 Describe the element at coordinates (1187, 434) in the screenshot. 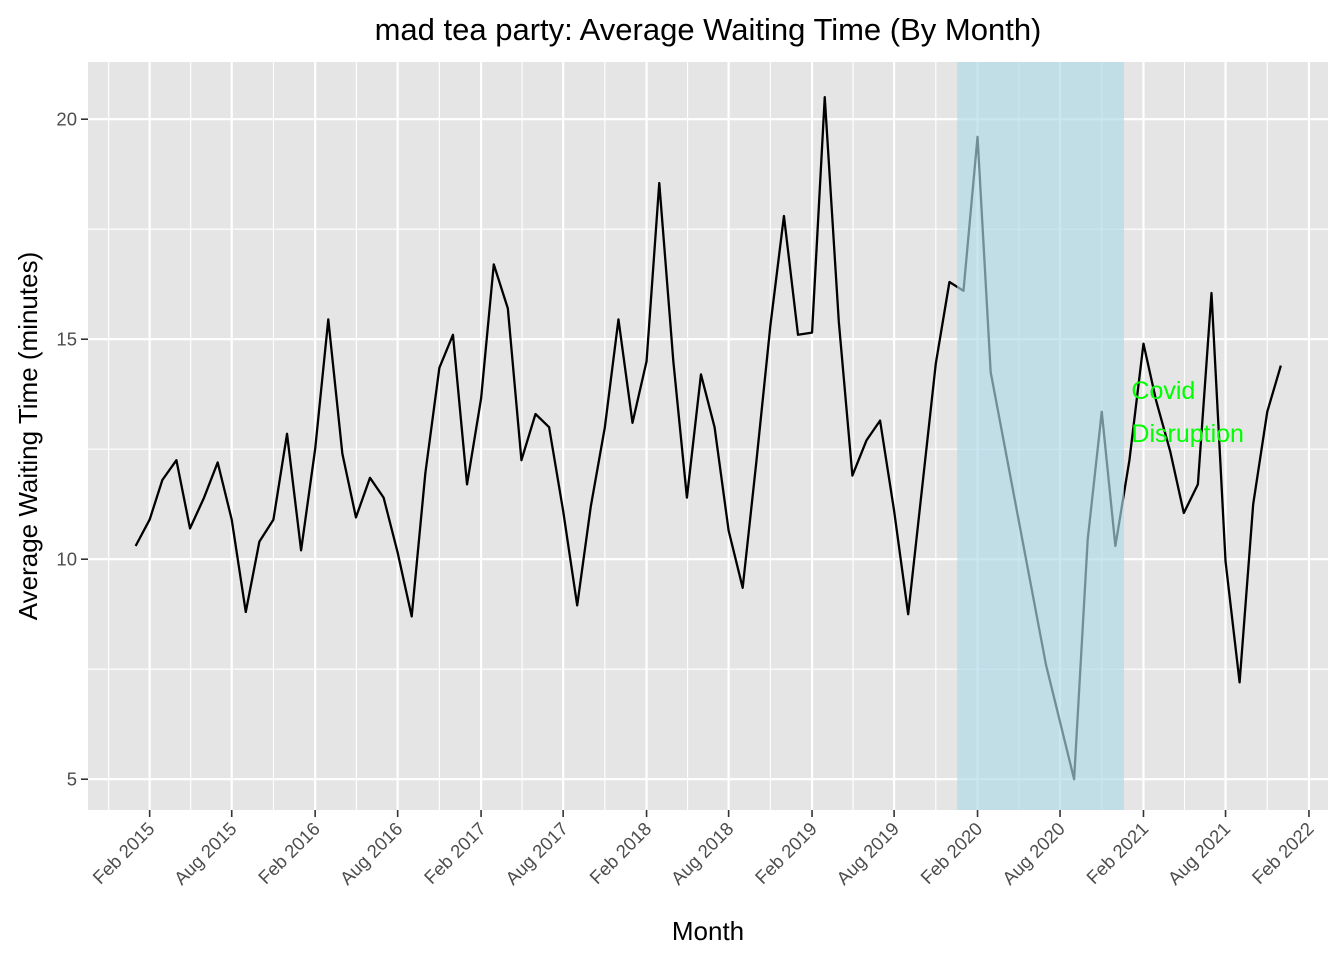

I see `annotation-disruption: Disruption` at that location.